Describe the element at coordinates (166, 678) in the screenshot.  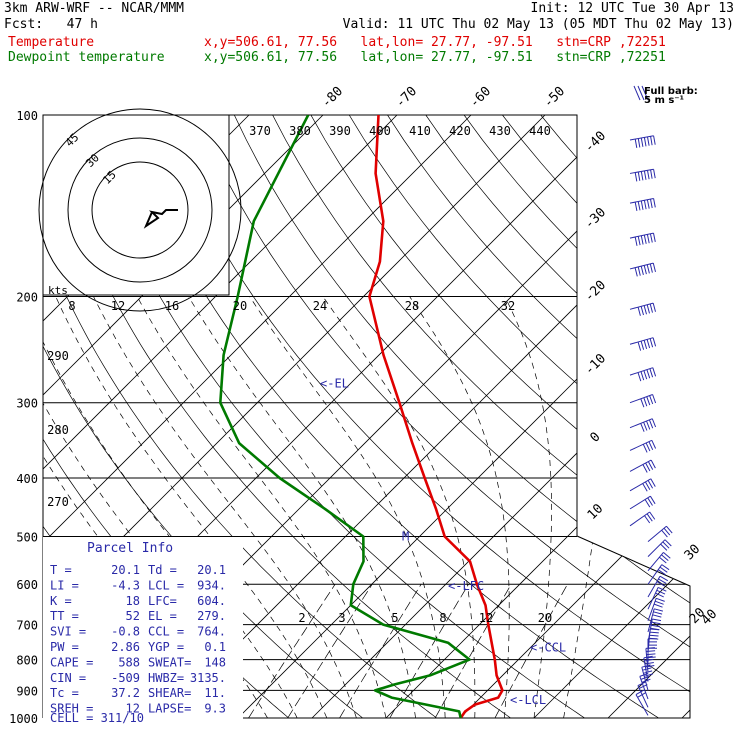
I see `parcel-row-label: HWBZ=` at that location.